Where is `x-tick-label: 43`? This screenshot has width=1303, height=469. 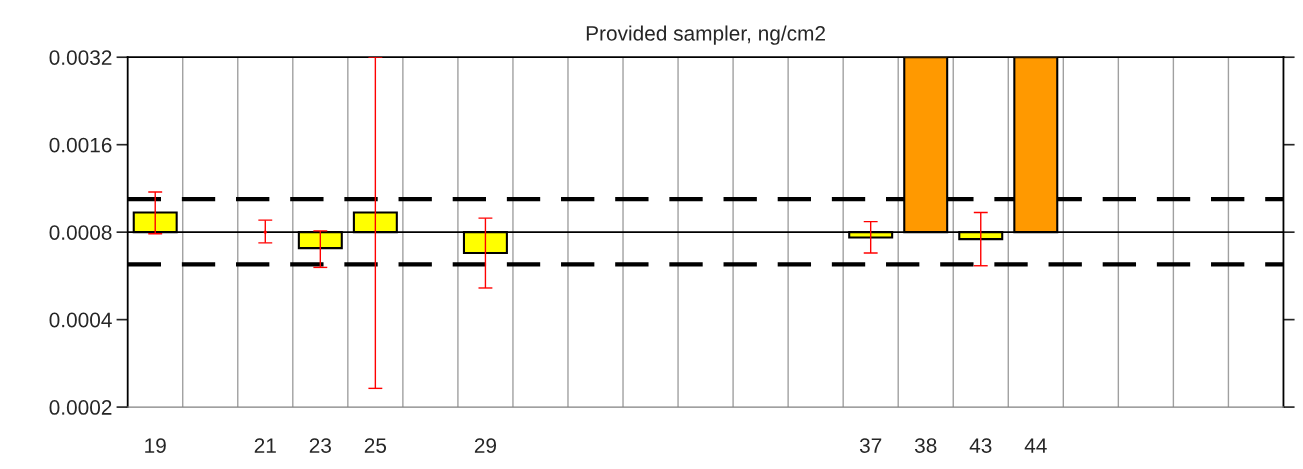
x-tick-label: 43 is located at coordinates (980, 445).